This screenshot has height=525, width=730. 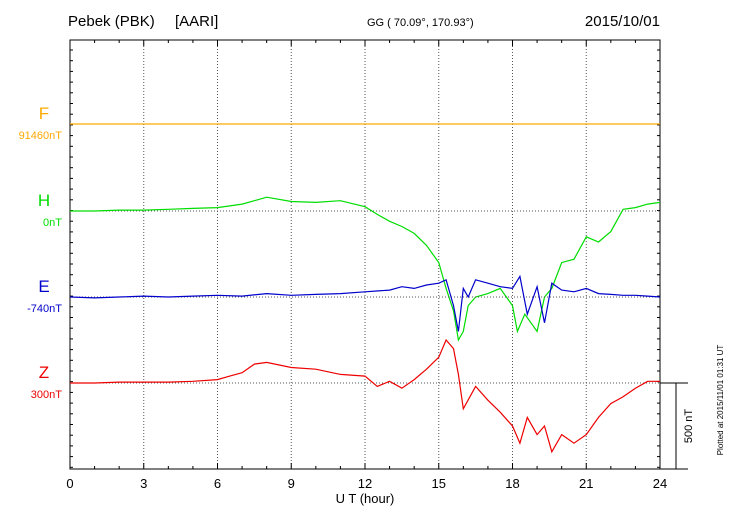 I want to click on scale-bar-label: 500 nT, so click(x=689, y=426).